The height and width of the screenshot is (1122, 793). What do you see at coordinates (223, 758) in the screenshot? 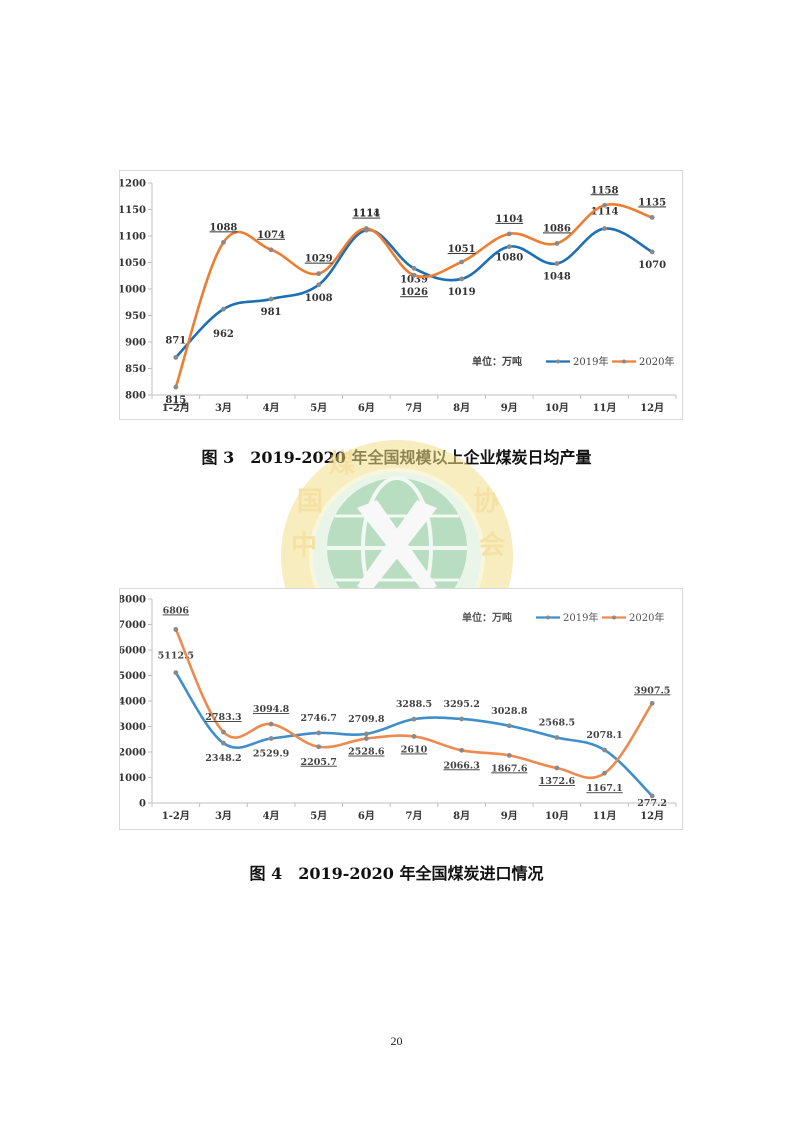
I see `data-label: 2348.2` at bounding box center [223, 758].